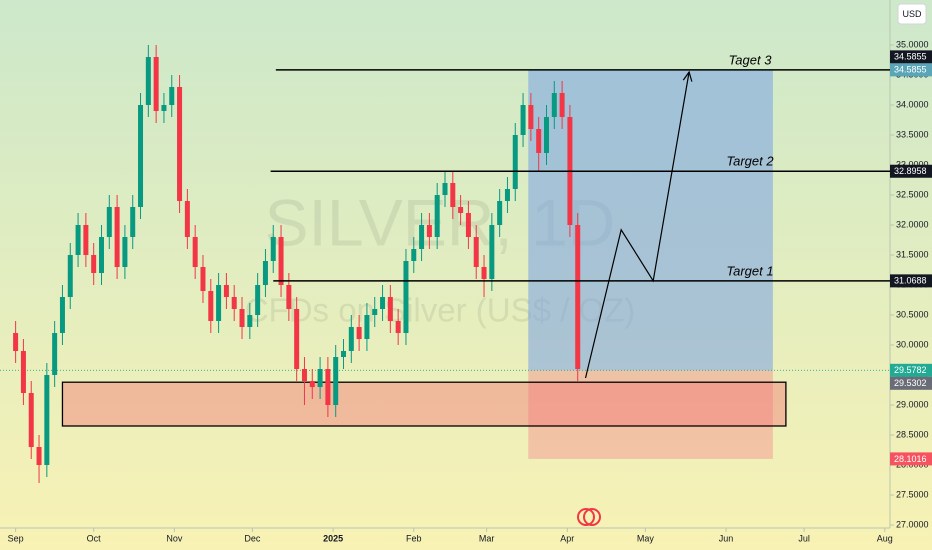 This screenshot has height=550, width=932. Describe the element at coordinates (912, 344) in the screenshot. I see `y-tick-label: 30.0000` at that location.